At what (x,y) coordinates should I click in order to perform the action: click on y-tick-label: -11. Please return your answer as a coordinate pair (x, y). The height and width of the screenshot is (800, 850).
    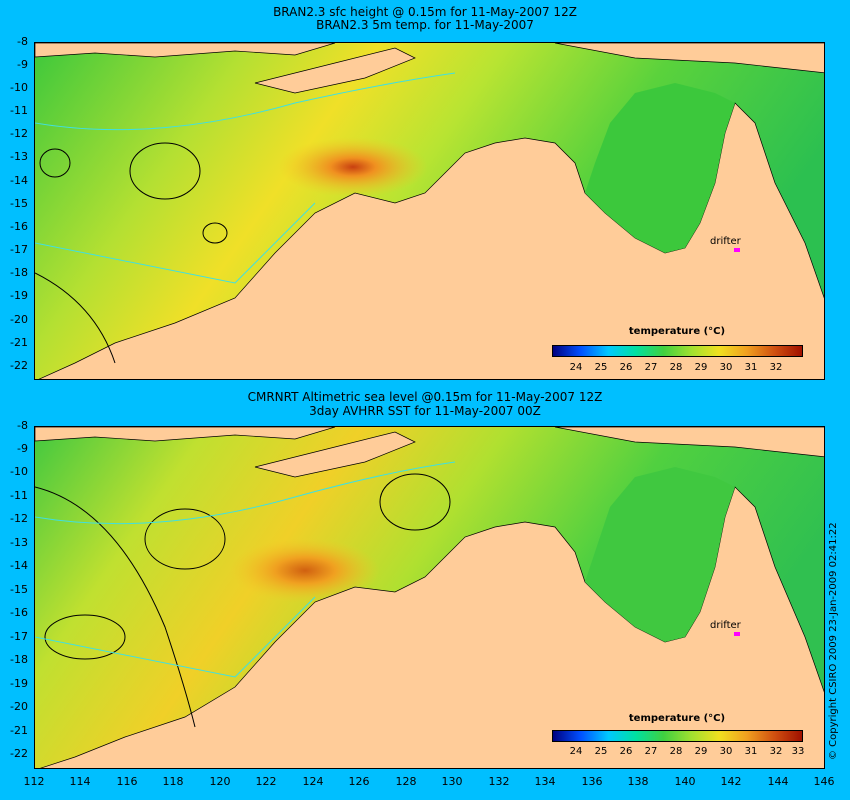
    Looking at the image, I should click on (19, 495).